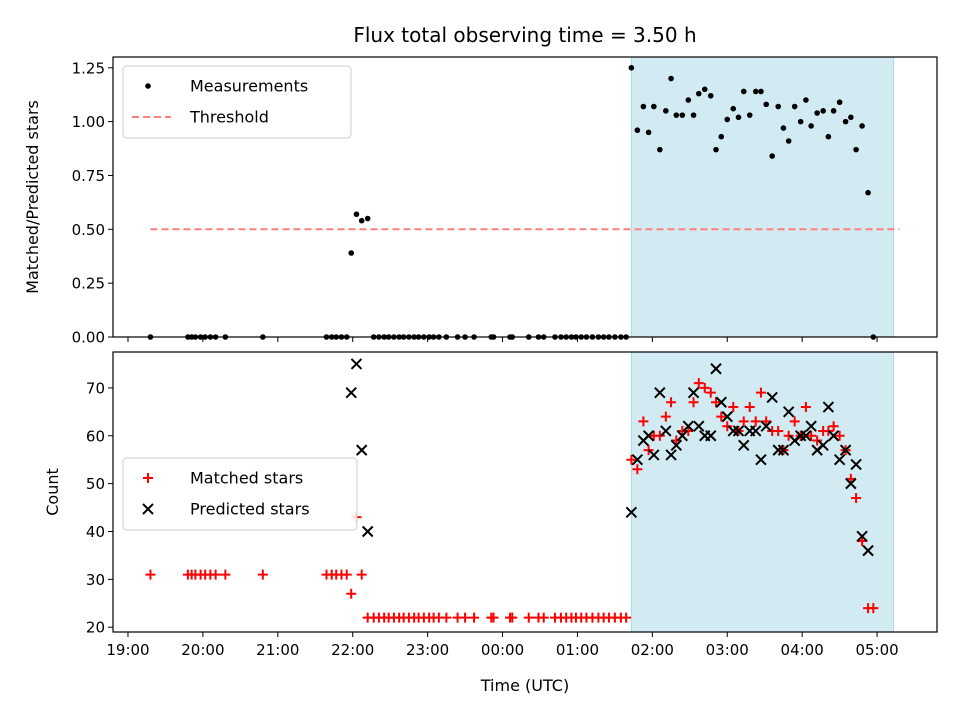  Describe the element at coordinates (148, 509) in the screenshot. I see `legend-swatch` at that location.